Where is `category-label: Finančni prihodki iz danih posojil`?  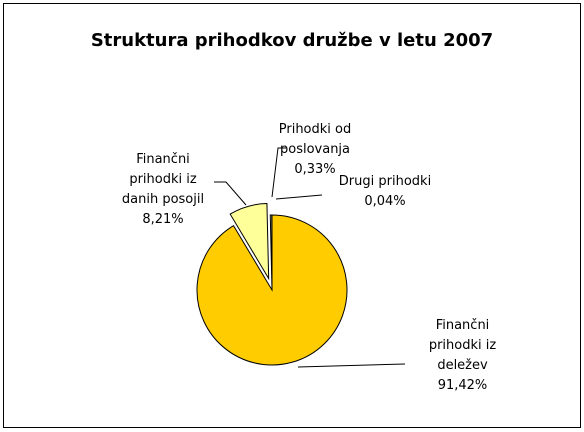 category-label: Finančni prihodki iz danih posojil is located at coordinates (163, 179).